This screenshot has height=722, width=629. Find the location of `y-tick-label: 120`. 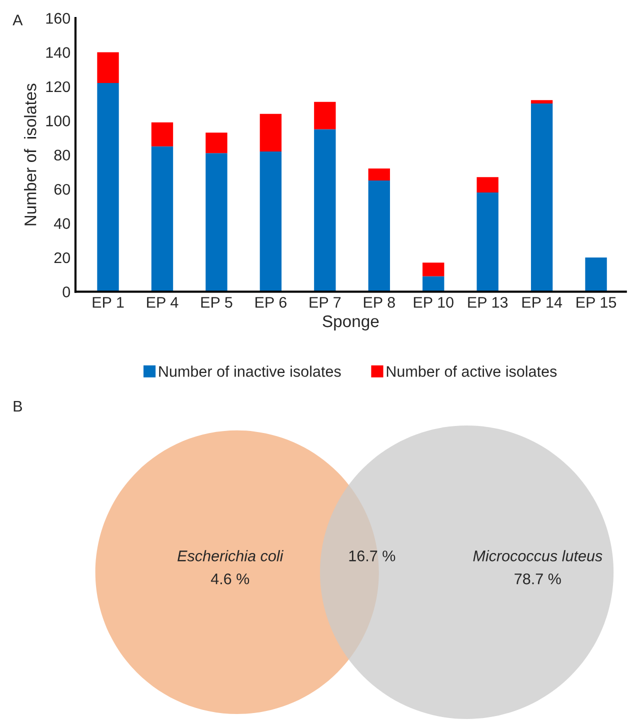

y-tick-label: 120 is located at coordinates (58, 86).